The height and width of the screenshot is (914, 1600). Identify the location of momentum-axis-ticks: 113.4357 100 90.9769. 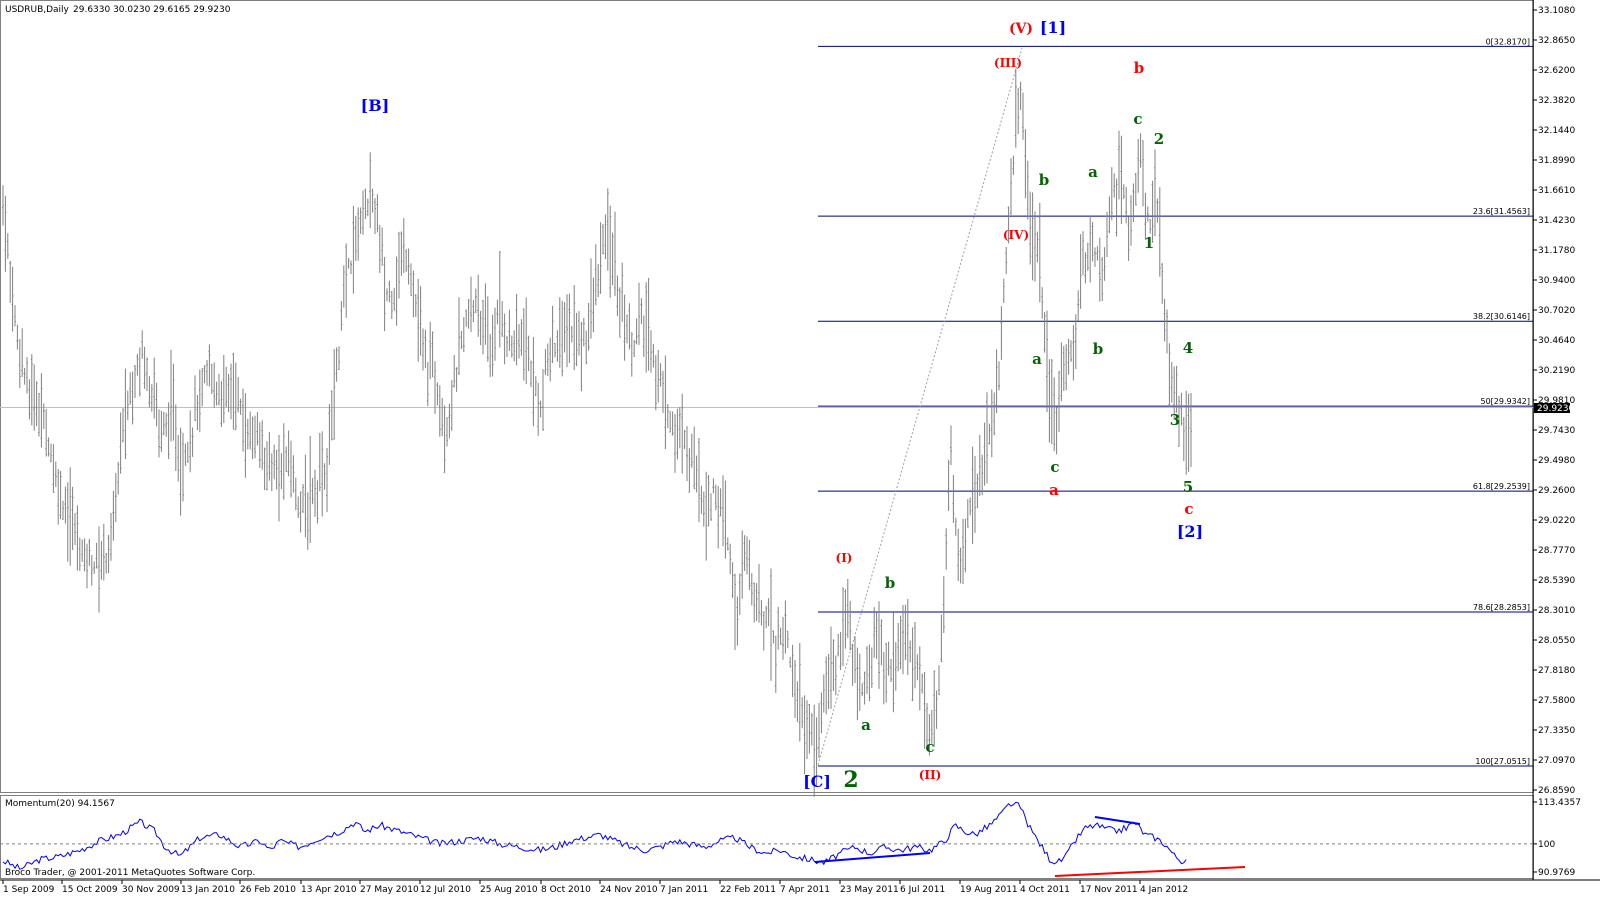
(790, 838).